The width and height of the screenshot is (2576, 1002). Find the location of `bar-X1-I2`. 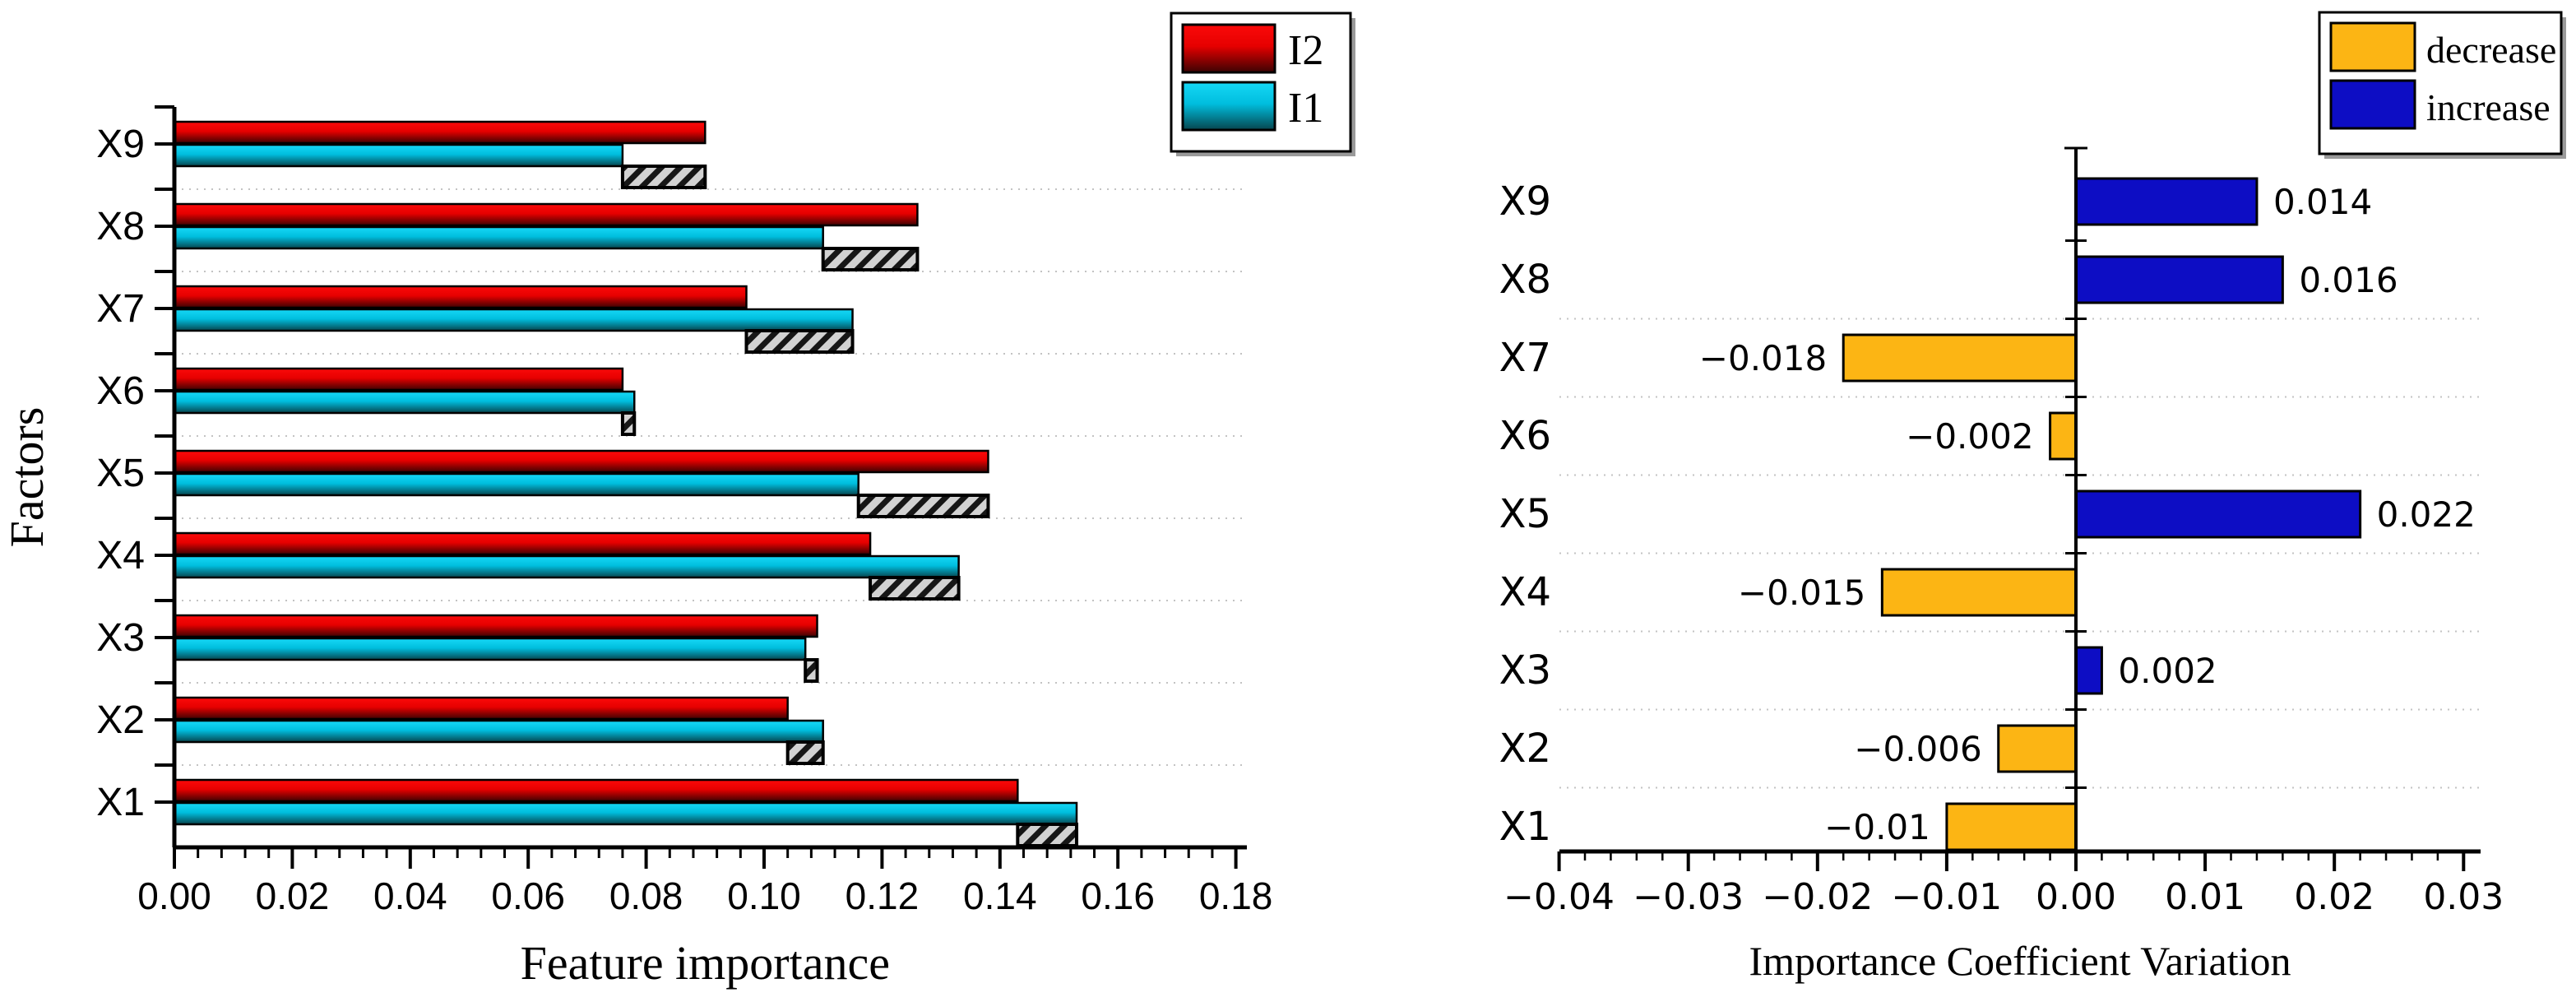

bar-X1-I2 is located at coordinates (596, 790).